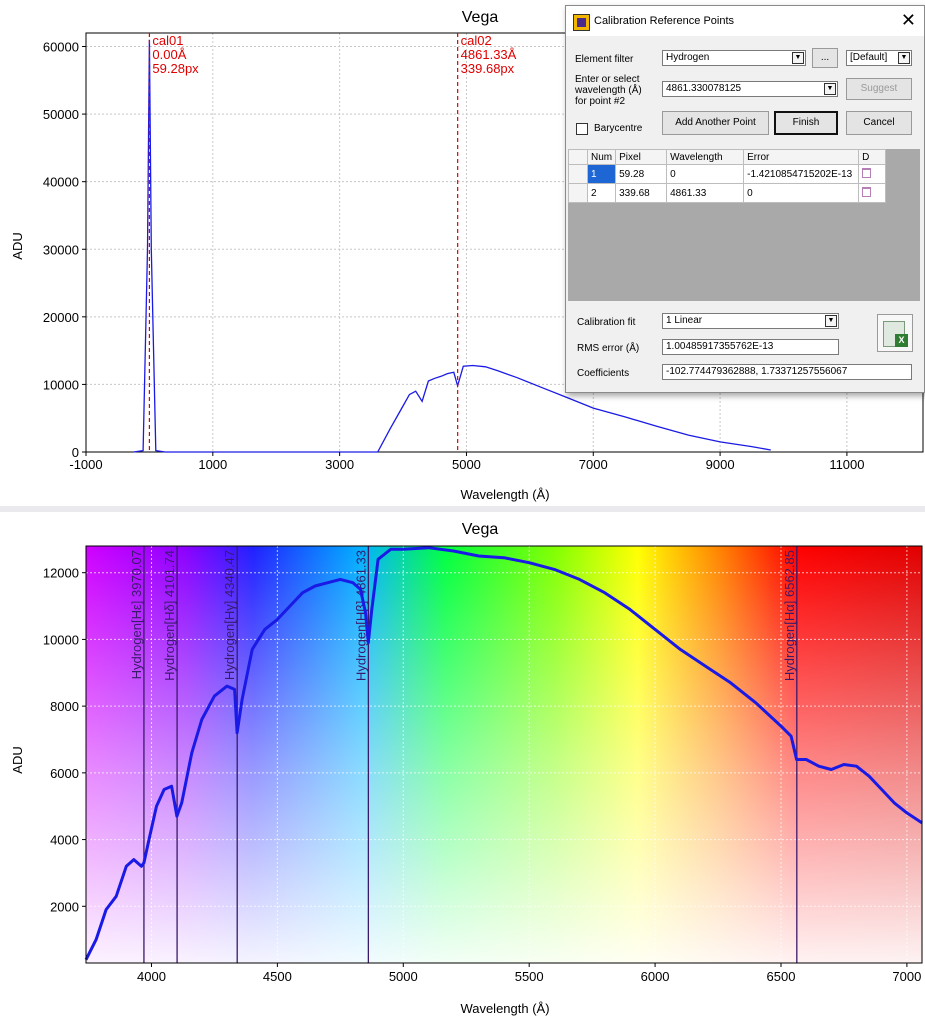 This screenshot has width=925, height=1031. What do you see at coordinates (806, 123) in the screenshot?
I see `finish-button: Finish` at bounding box center [806, 123].